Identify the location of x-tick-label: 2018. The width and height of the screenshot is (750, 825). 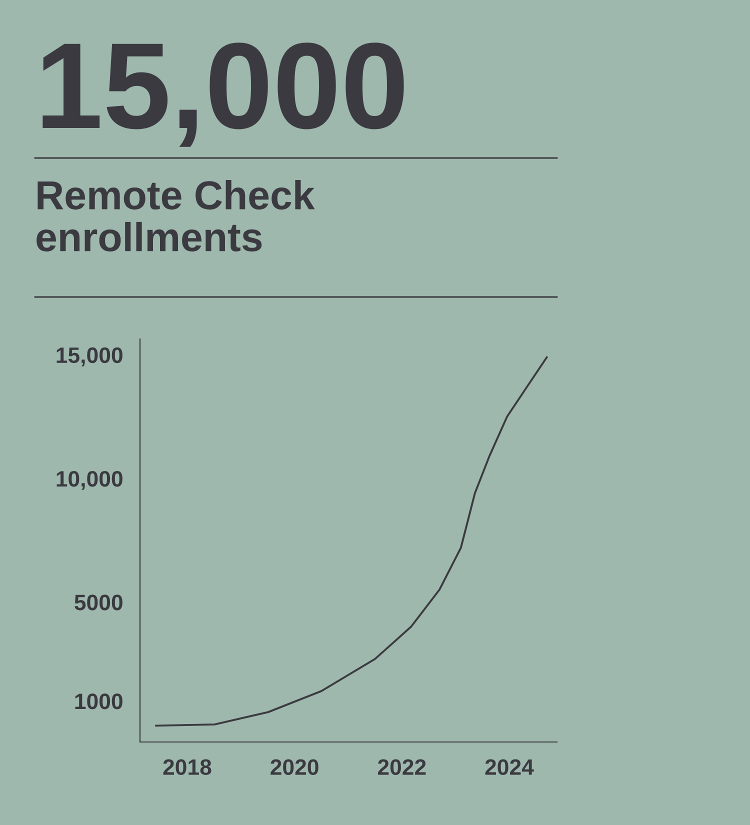
(187, 767).